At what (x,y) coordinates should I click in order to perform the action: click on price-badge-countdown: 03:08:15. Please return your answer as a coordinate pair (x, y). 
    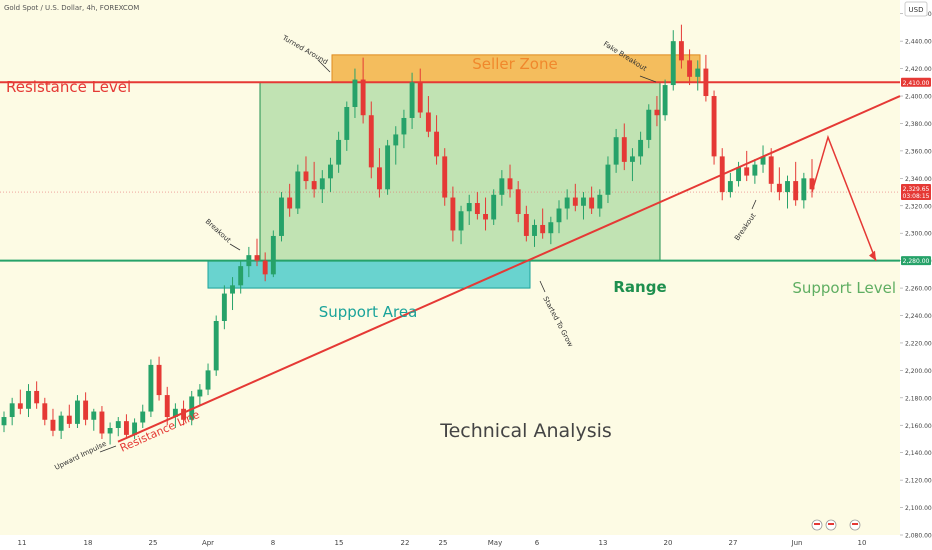
    Looking at the image, I should click on (916, 196).